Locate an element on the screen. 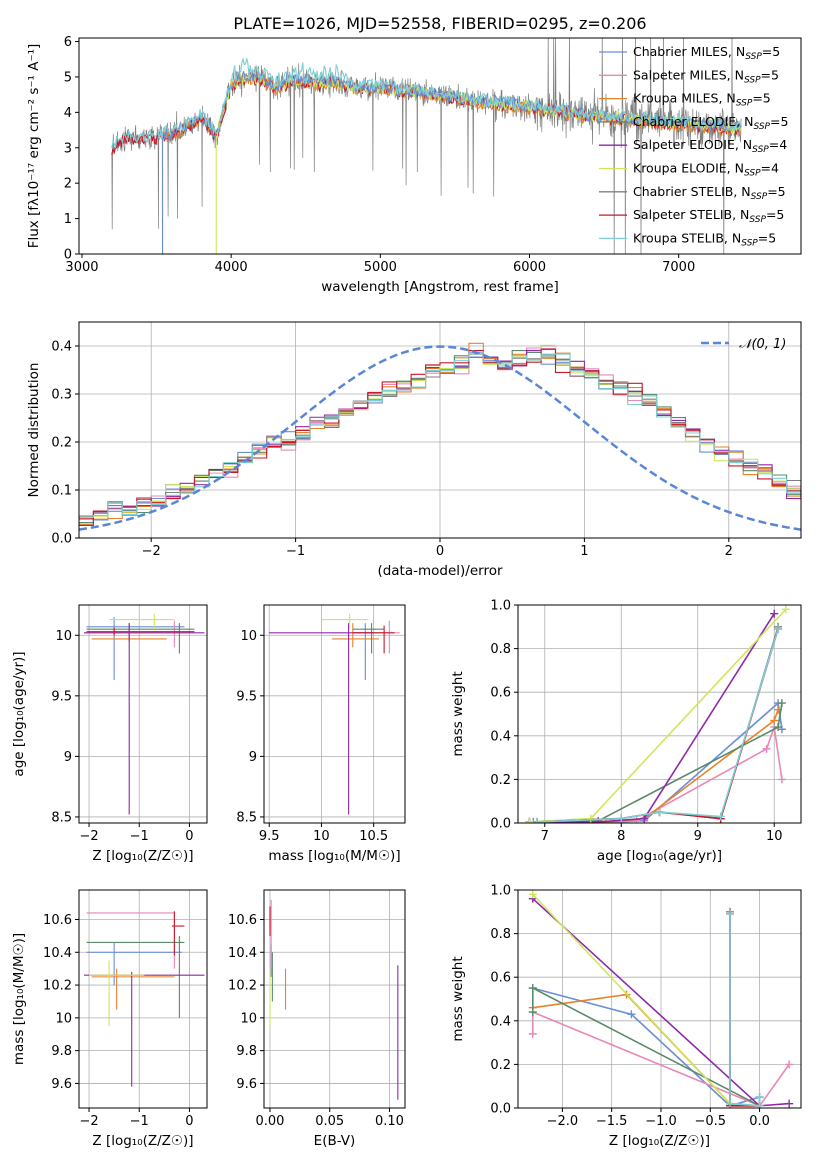 This screenshot has width=819, height=1170. legend-label: Salpeter ELODIE, NSSP=4 is located at coordinates (710, 146).